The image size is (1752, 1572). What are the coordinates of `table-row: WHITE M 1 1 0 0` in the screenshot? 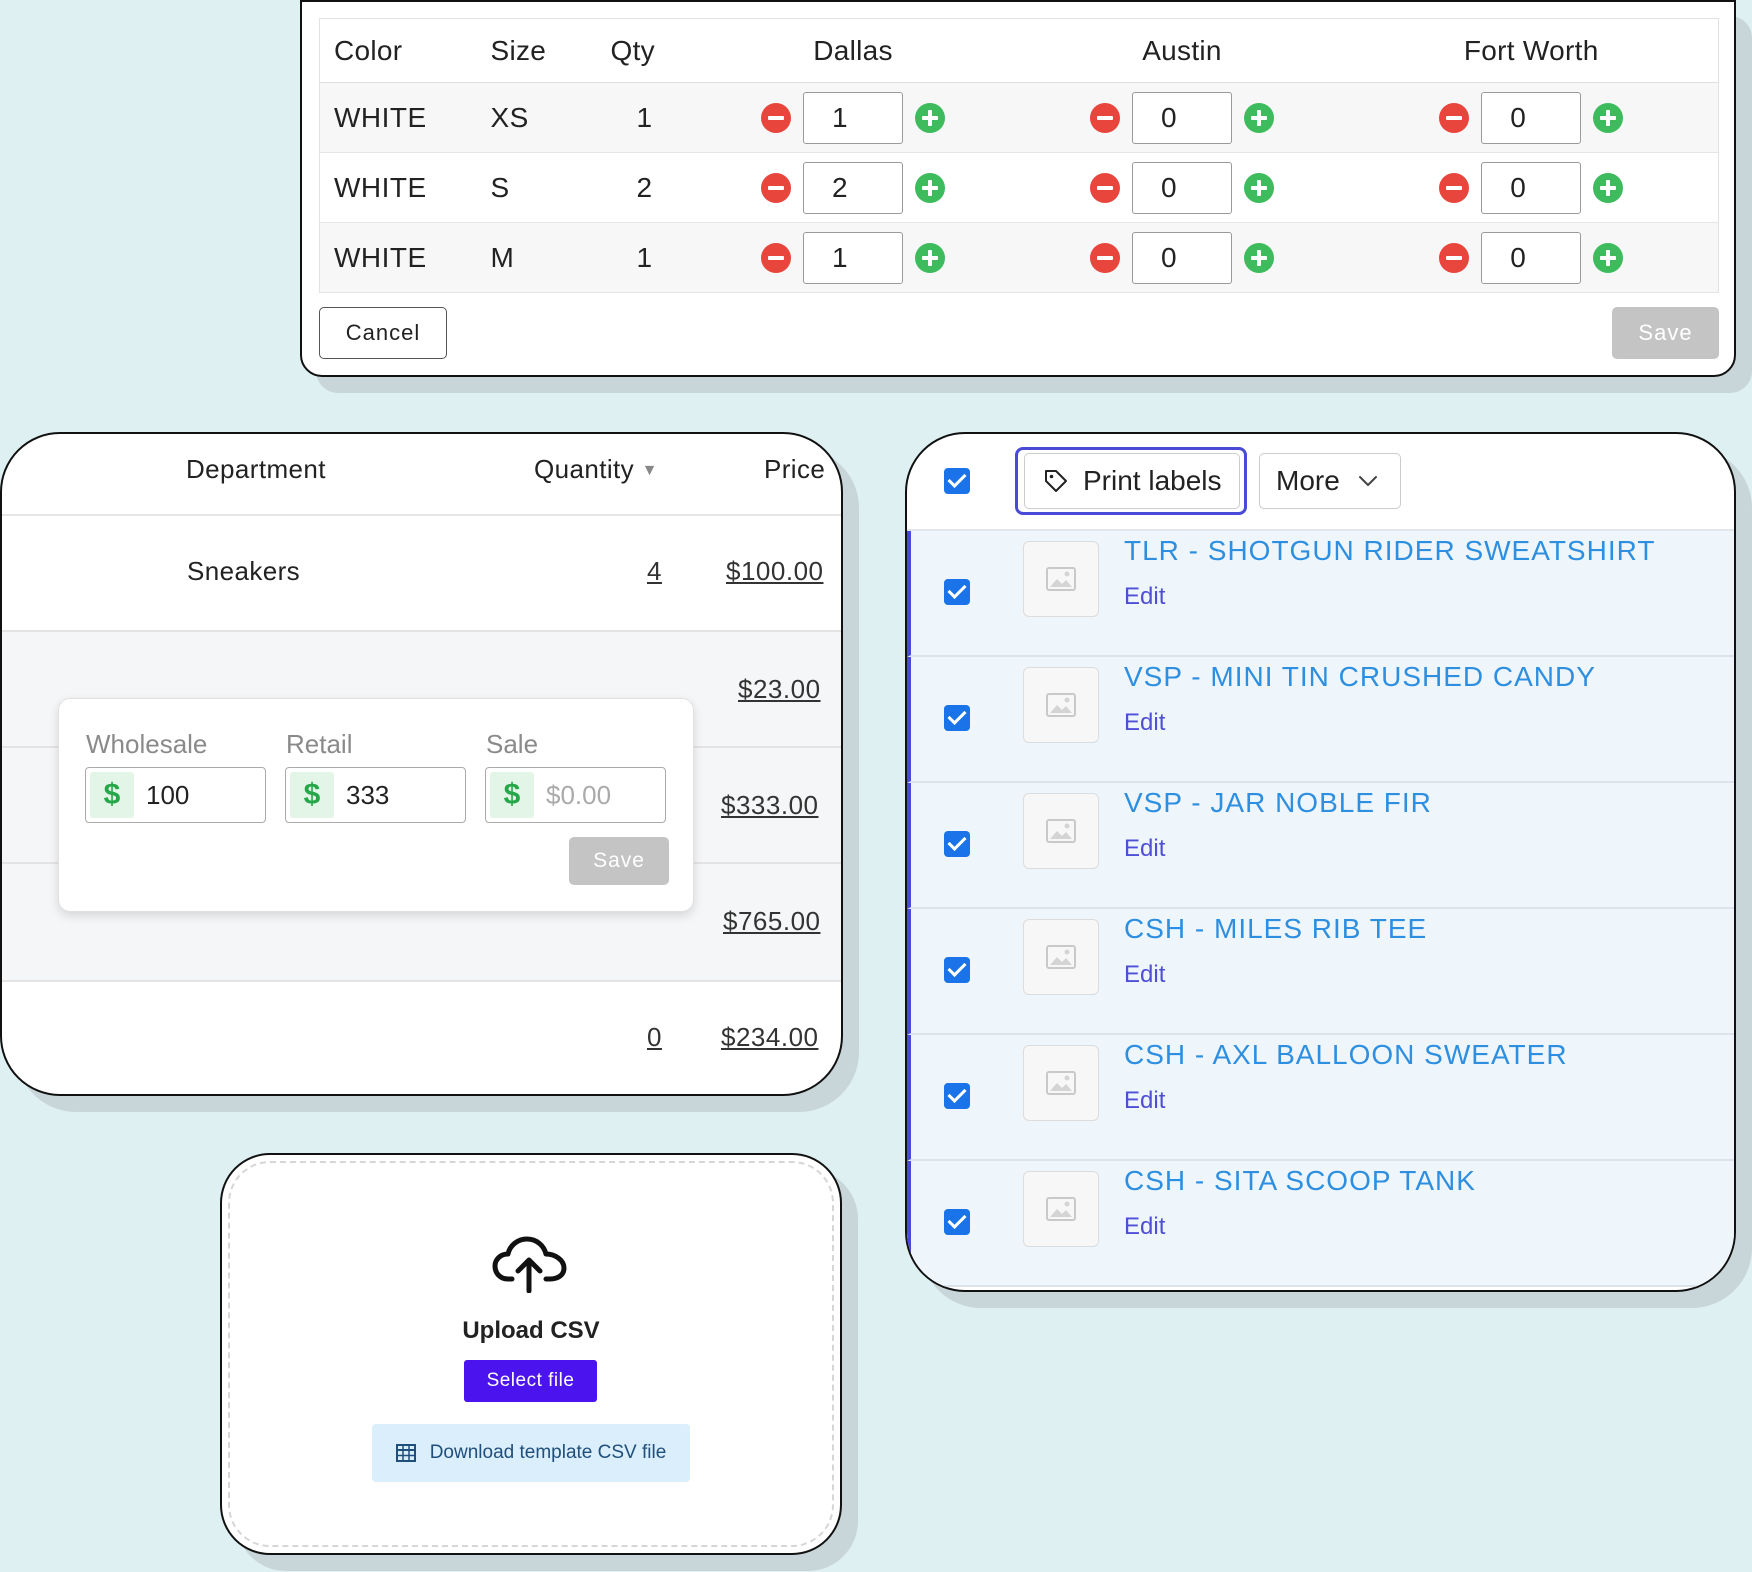 It's located at (1019, 257).